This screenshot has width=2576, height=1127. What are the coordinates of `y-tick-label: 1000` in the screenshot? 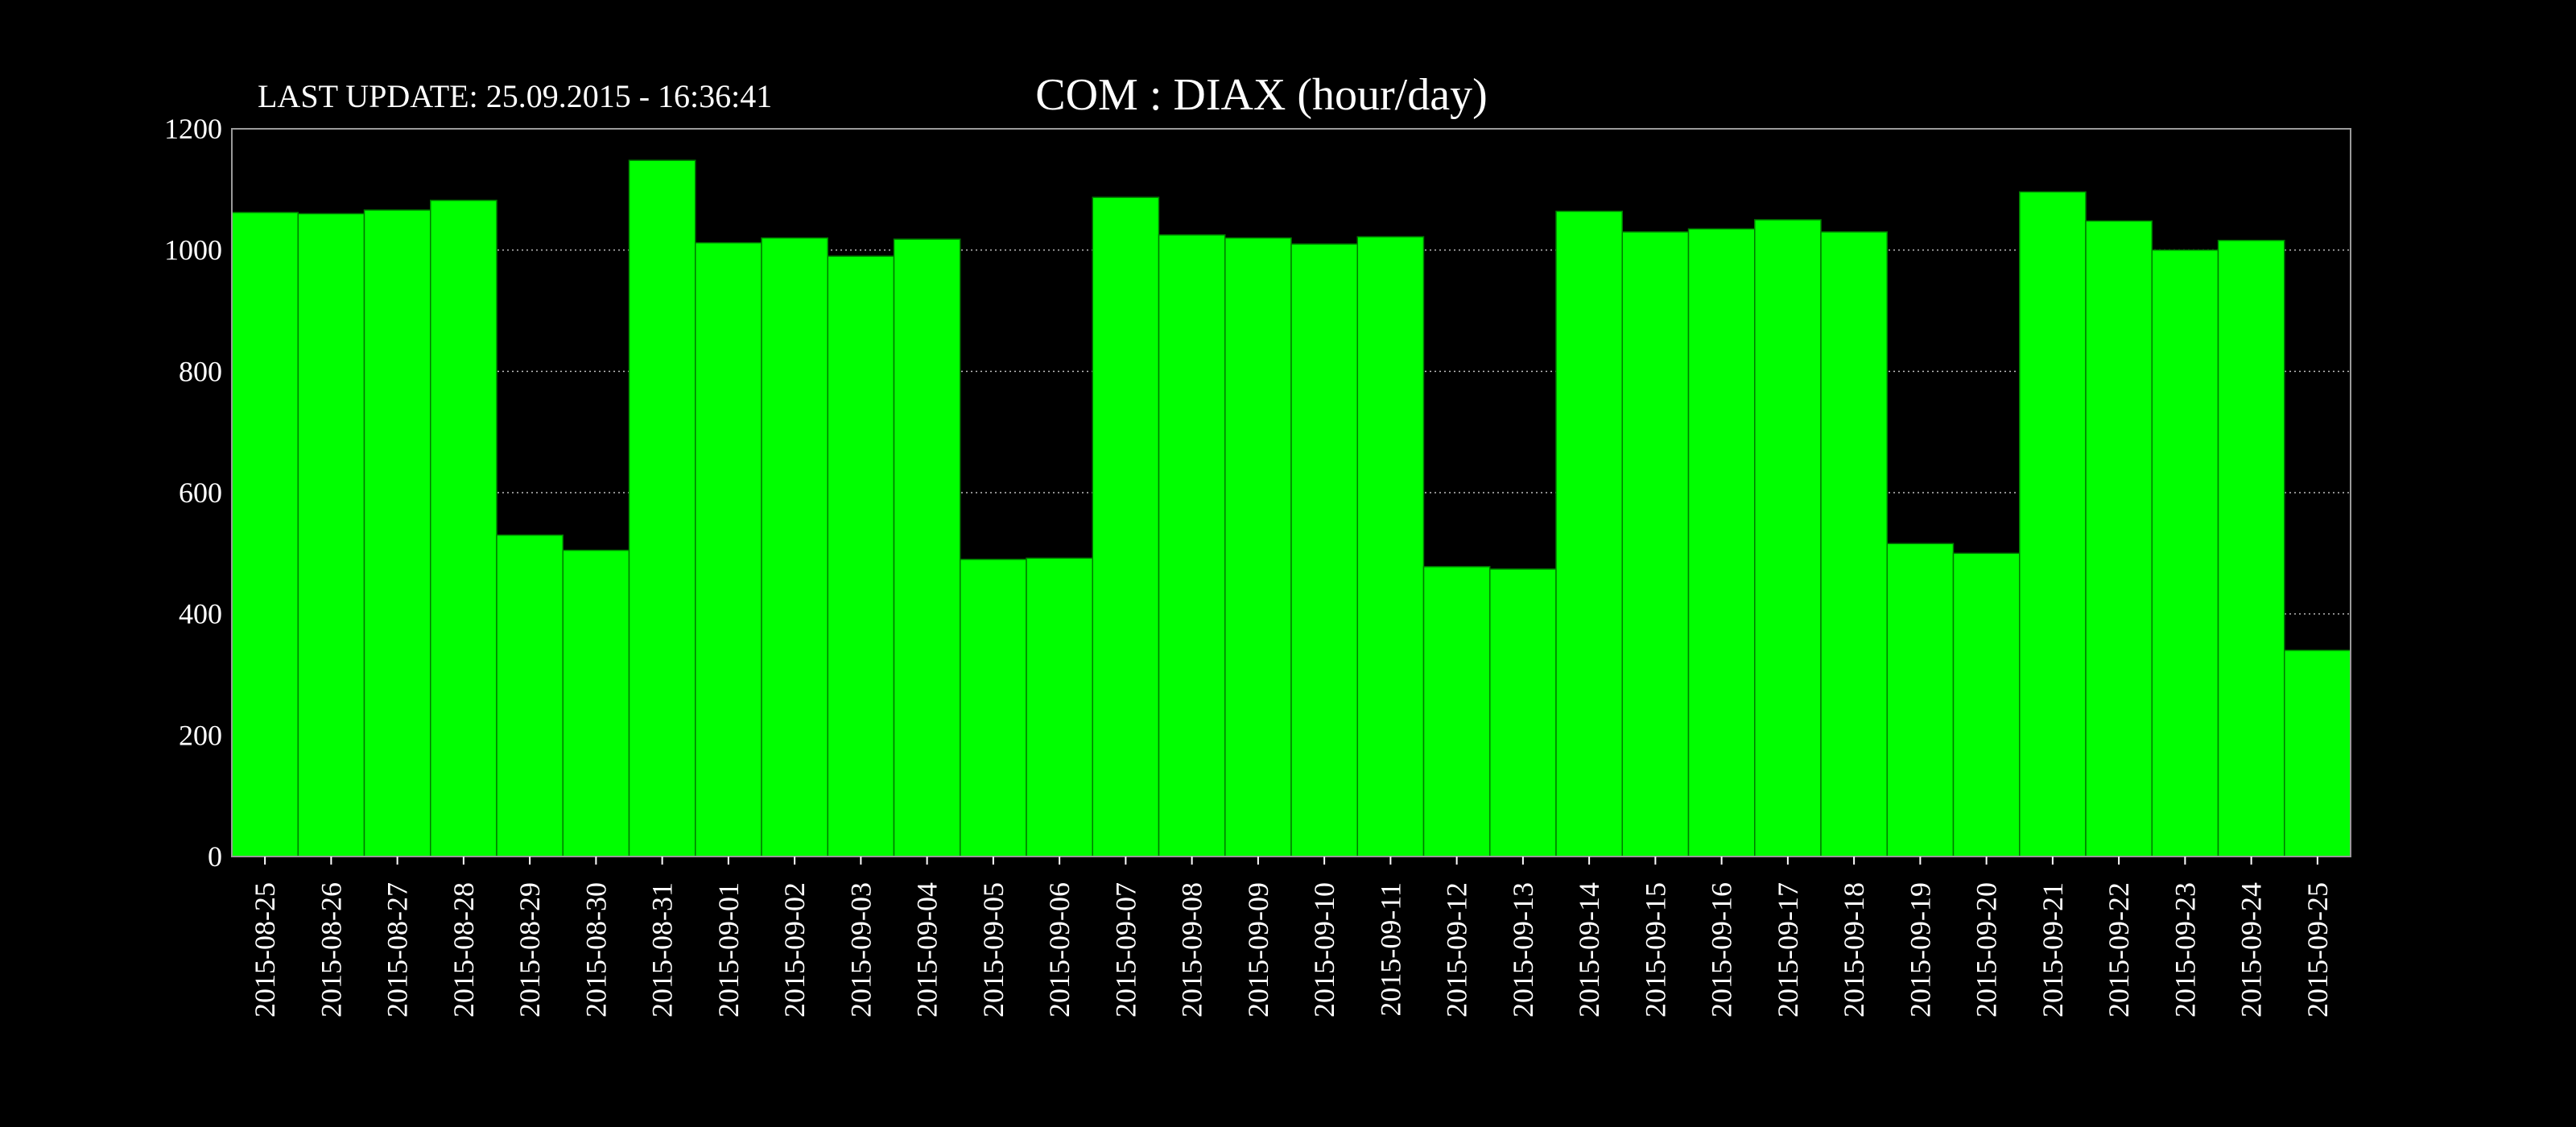 It's located at (193, 250).